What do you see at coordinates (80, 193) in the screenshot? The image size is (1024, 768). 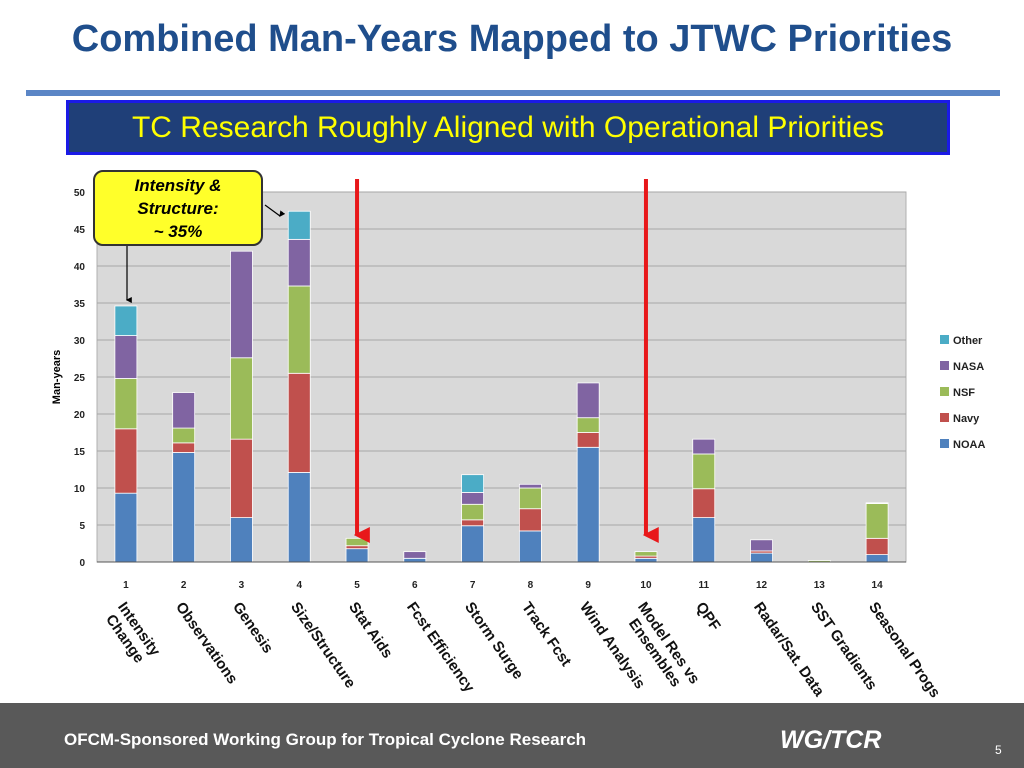 I see `y-tick-label: 50` at bounding box center [80, 193].